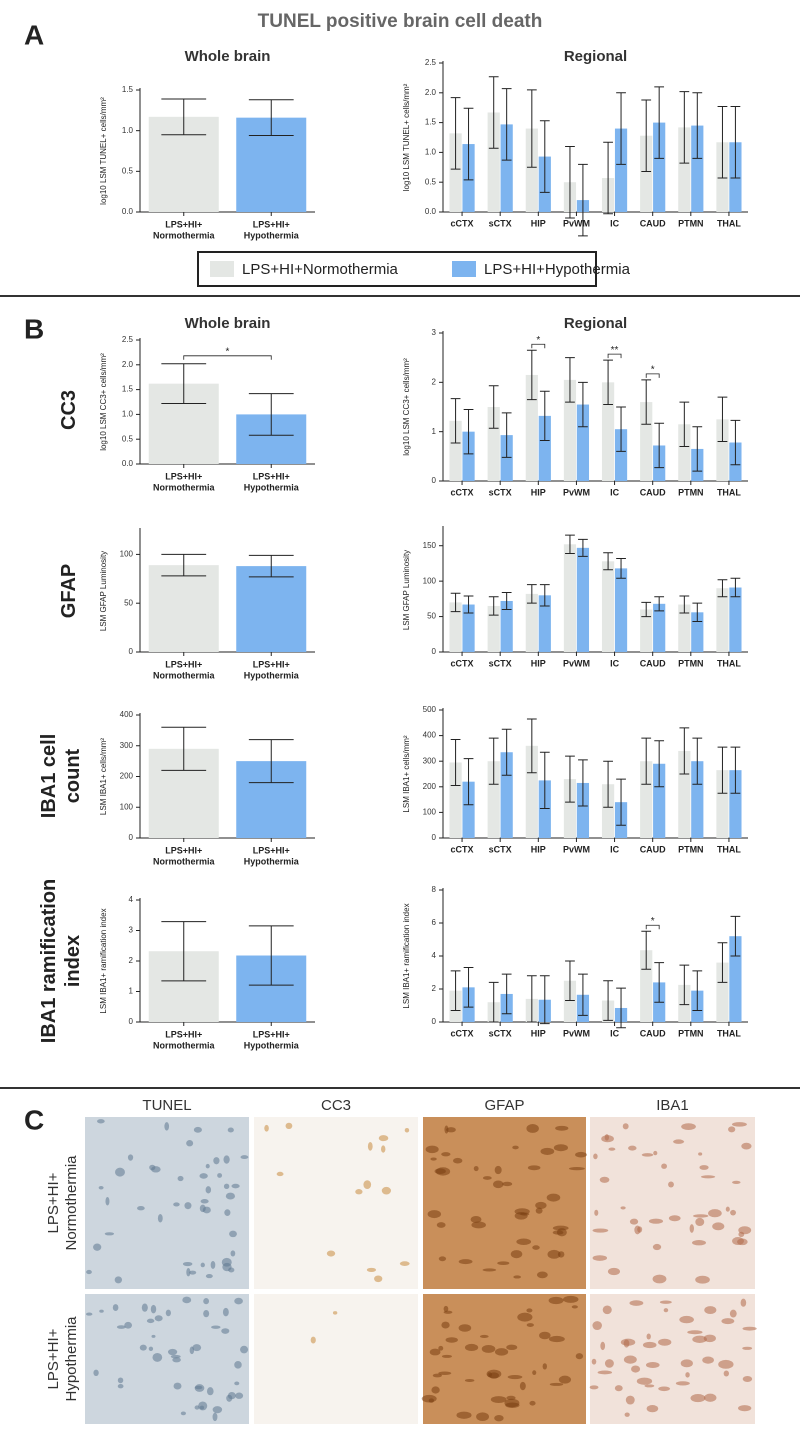  I want to click on significance-label: **, so click(615, 350).